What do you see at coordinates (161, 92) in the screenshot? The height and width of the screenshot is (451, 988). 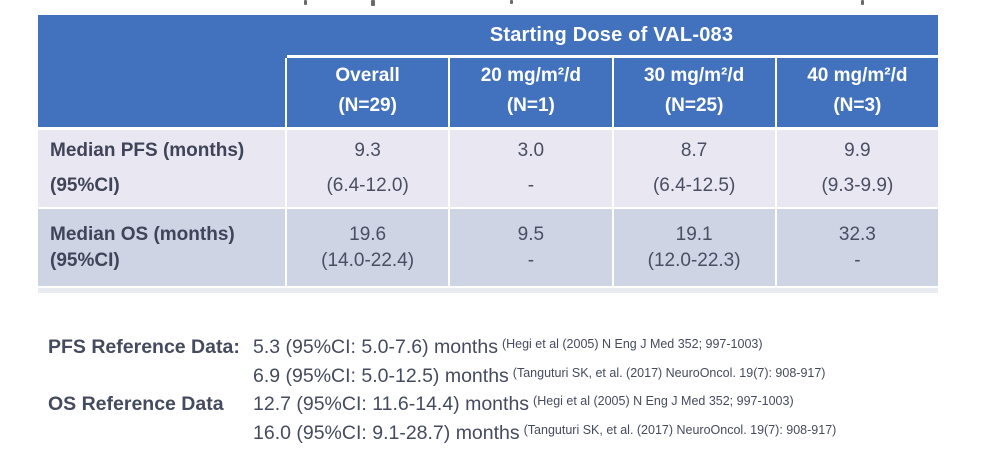 I see `header-corner-cell` at bounding box center [161, 92].